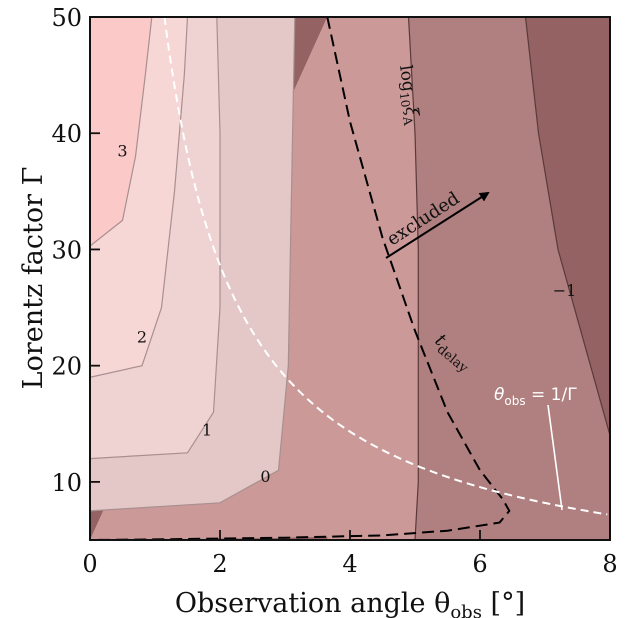  I want to click on contour-label: 3, so click(122, 150).